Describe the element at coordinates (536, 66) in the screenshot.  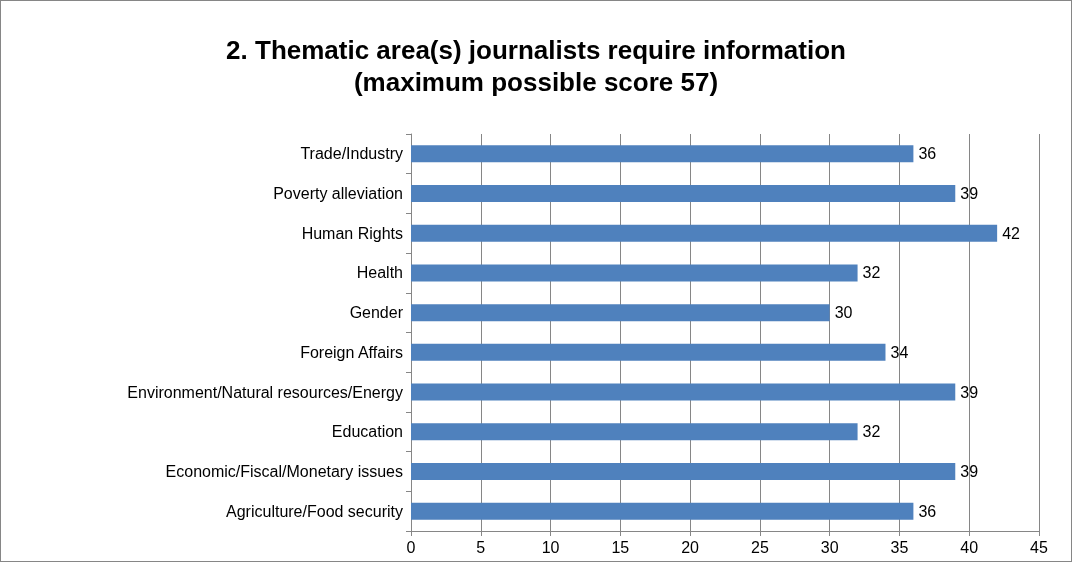
I see `chart-title: 2. Thematic area(s) journalists require information (maximum possible score 57)` at that location.